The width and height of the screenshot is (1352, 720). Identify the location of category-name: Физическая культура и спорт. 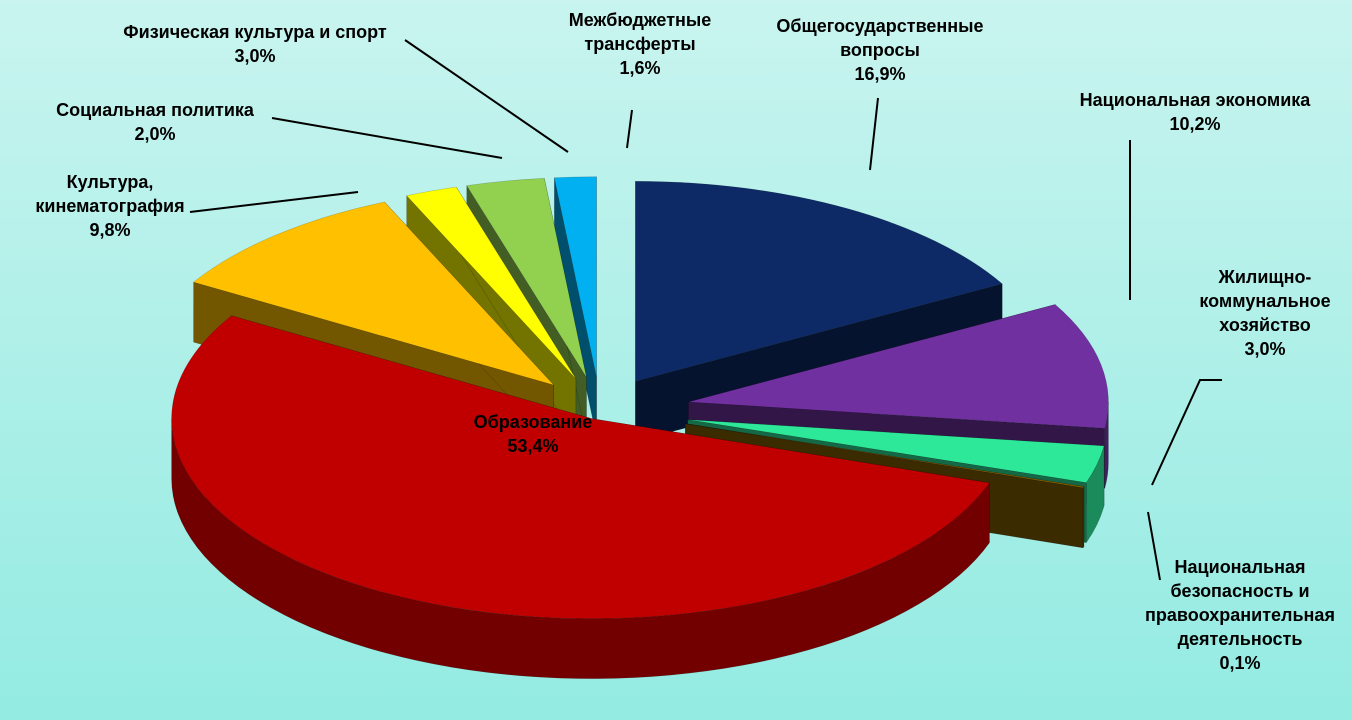
(255, 32).